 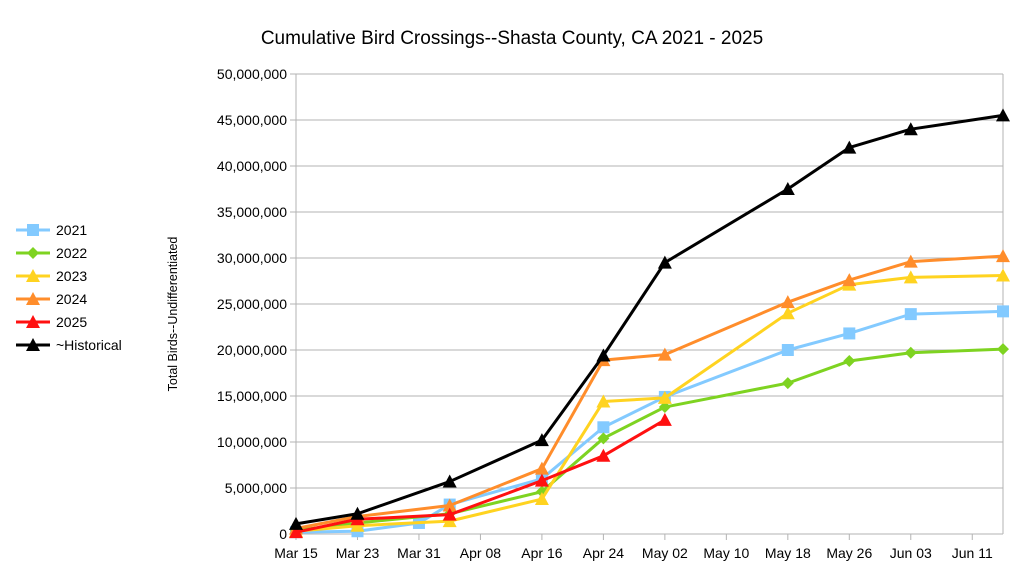 What do you see at coordinates (252, 442) in the screenshot?
I see `y-tick-label: 10,000,000` at bounding box center [252, 442].